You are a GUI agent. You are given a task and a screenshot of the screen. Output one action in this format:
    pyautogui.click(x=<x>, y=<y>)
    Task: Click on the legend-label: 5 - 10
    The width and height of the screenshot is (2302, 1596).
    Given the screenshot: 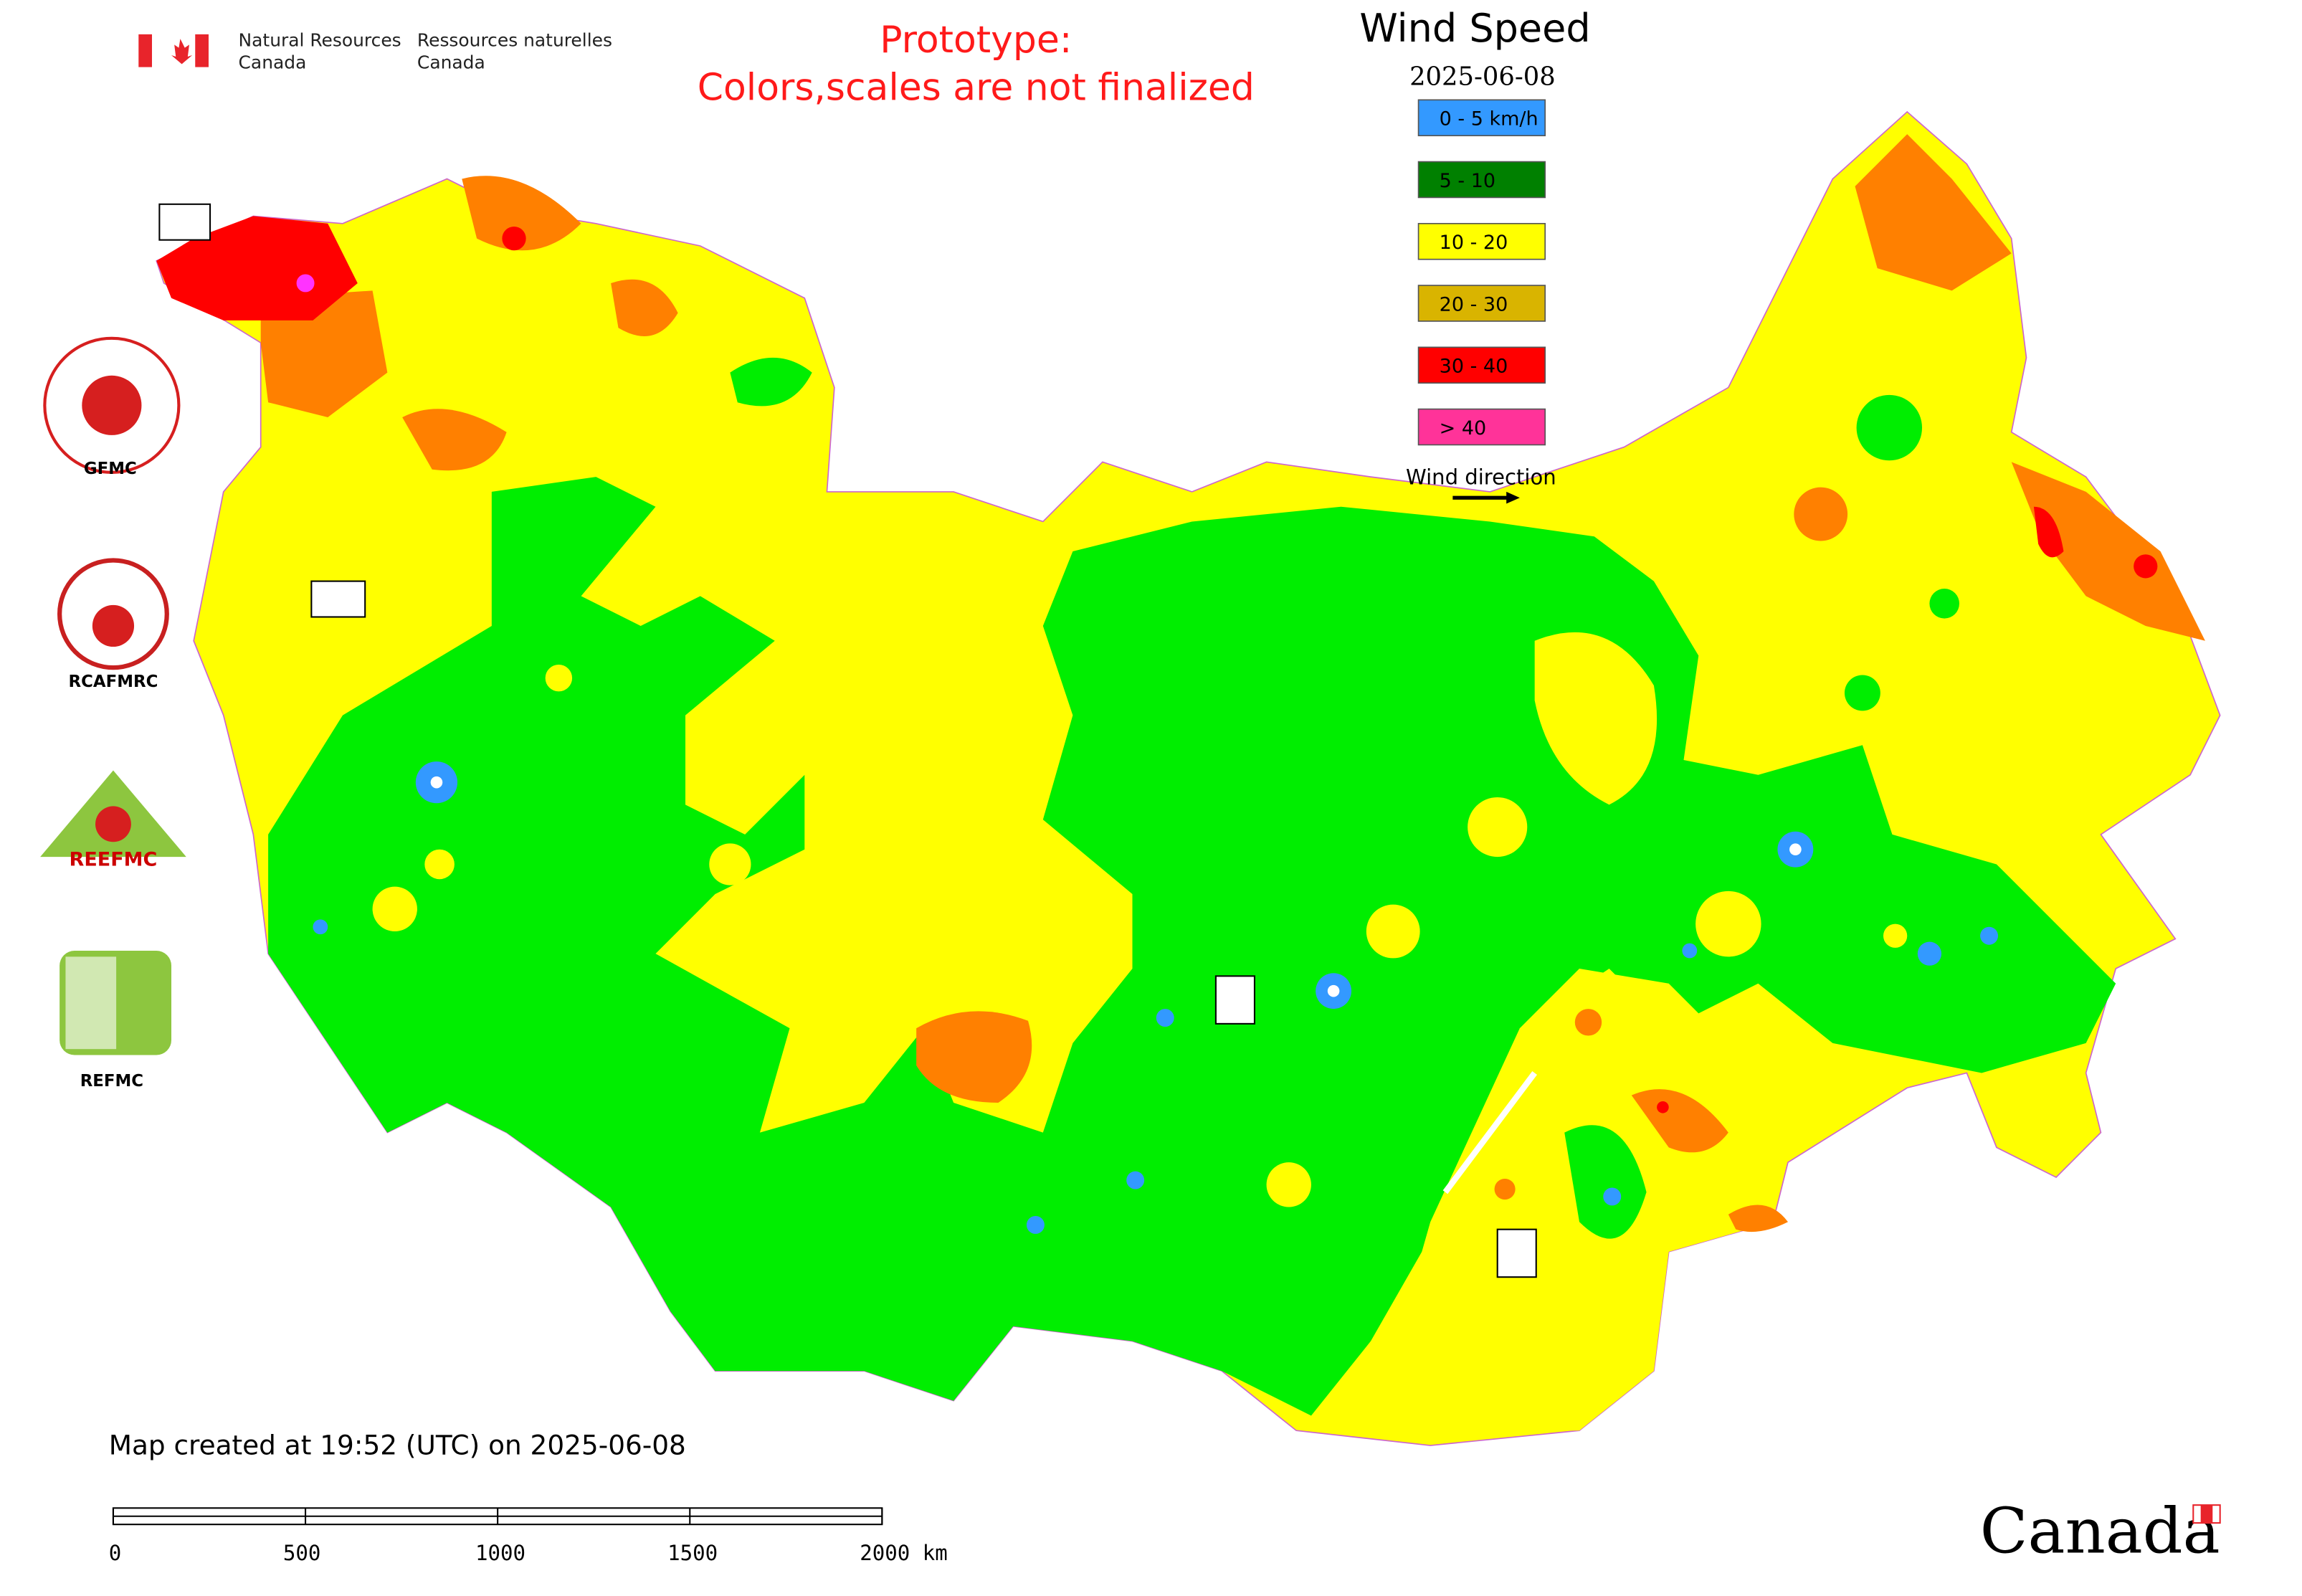 What is the action you would take?
    pyautogui.click(x=1467, y=181)
    